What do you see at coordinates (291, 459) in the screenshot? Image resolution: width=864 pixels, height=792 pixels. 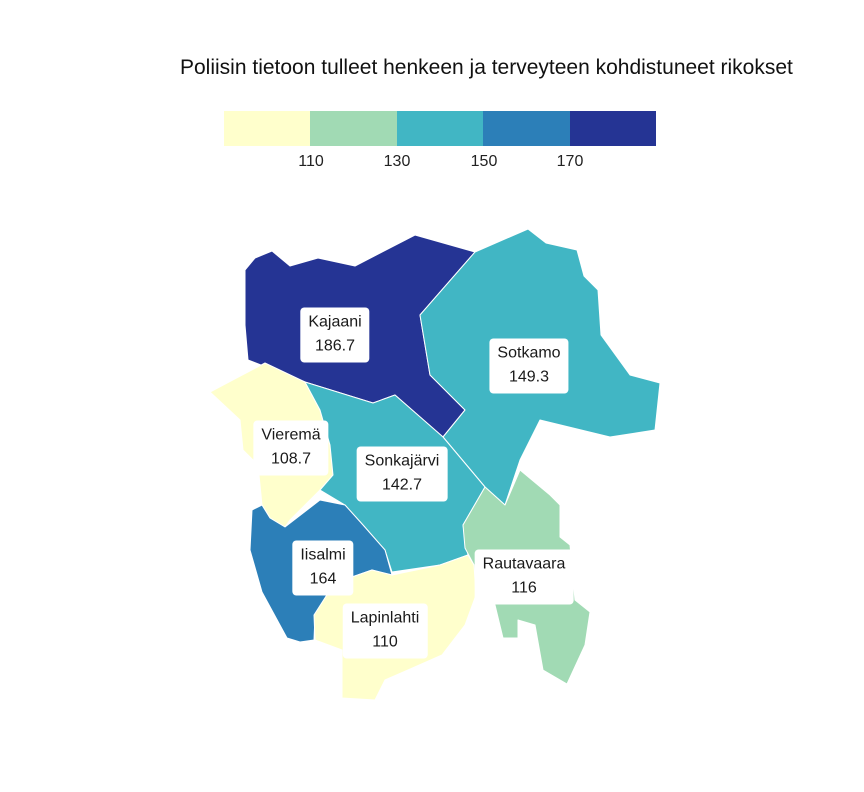 I see `region-value: 108.7` at bounding box center [291, 459].